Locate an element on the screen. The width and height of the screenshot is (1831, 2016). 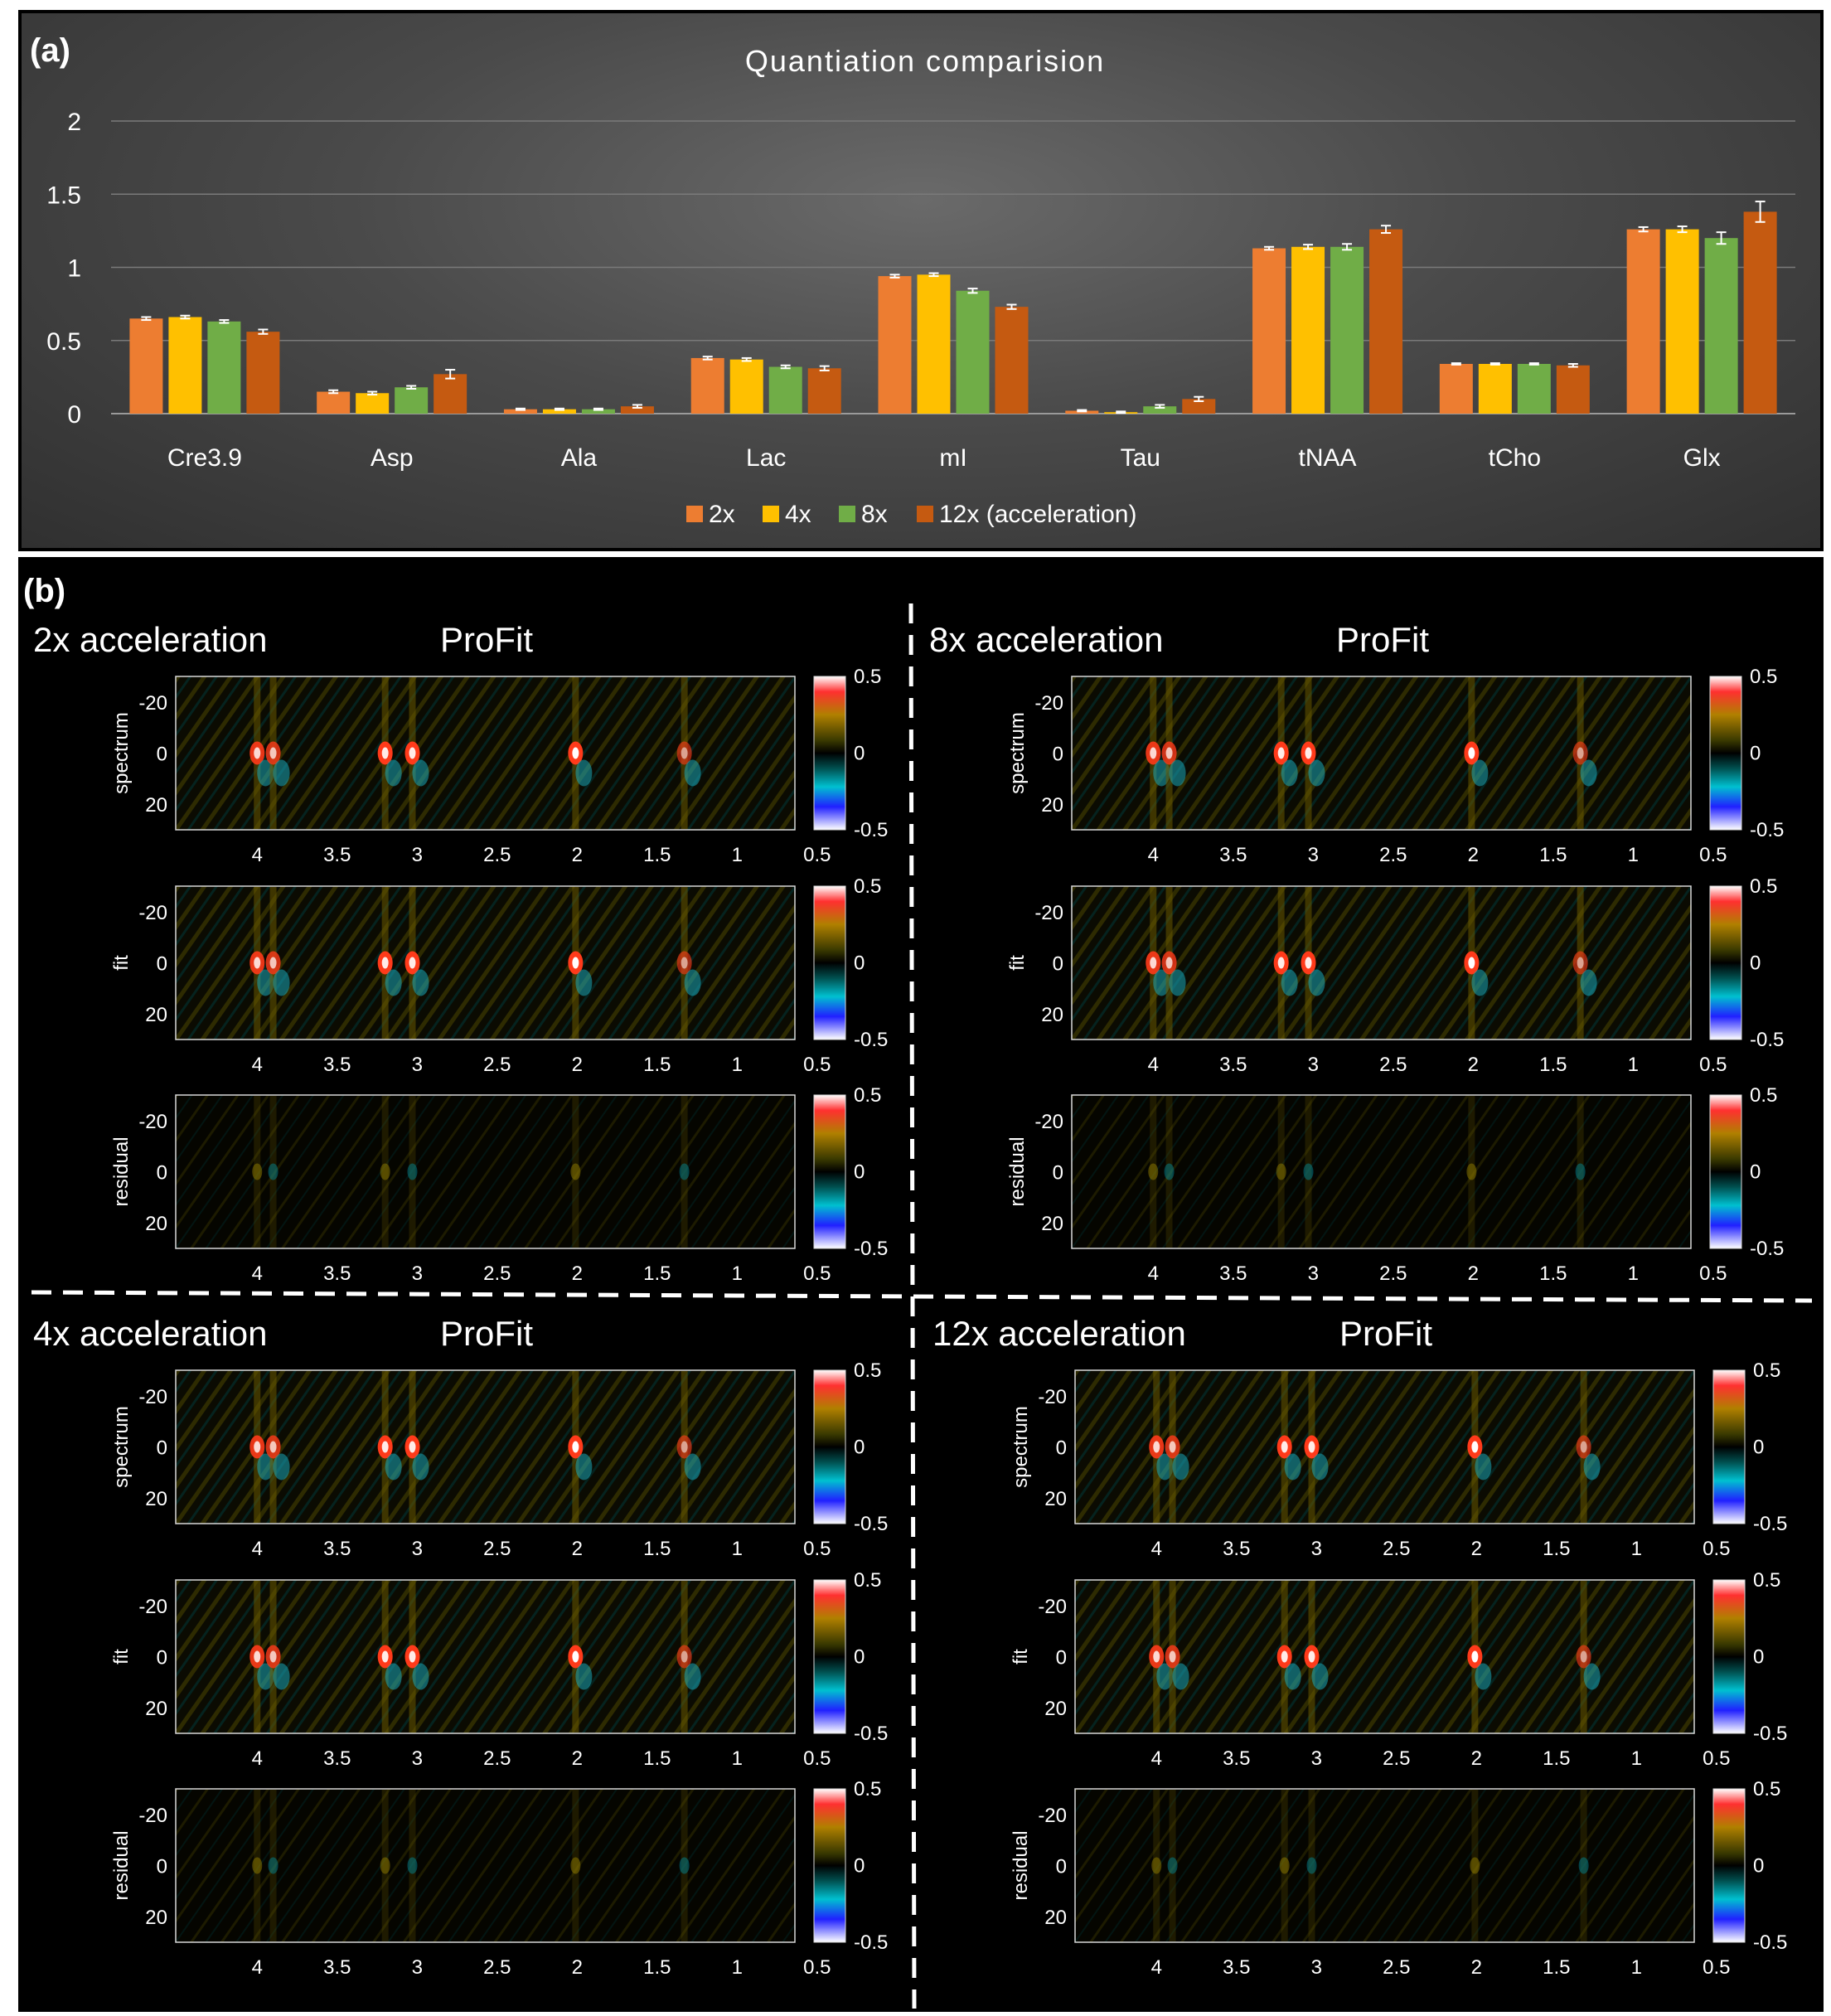
bar-tNAA-12x (acceleration) is located at coordinates (1386, 321).